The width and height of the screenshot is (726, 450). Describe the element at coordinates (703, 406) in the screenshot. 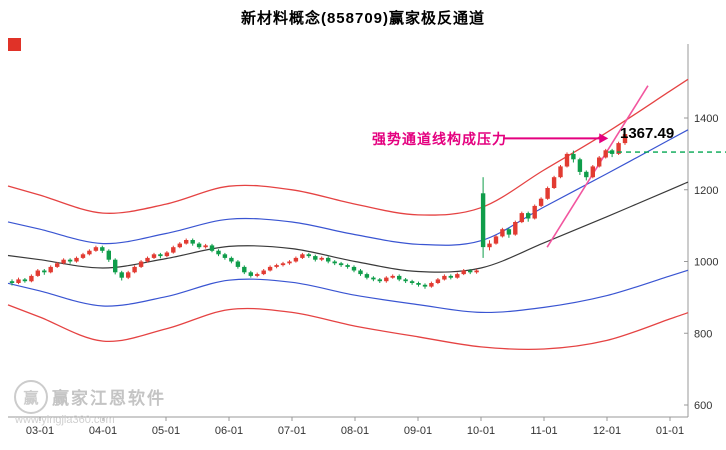

I see `svg-text: 600` at that location.